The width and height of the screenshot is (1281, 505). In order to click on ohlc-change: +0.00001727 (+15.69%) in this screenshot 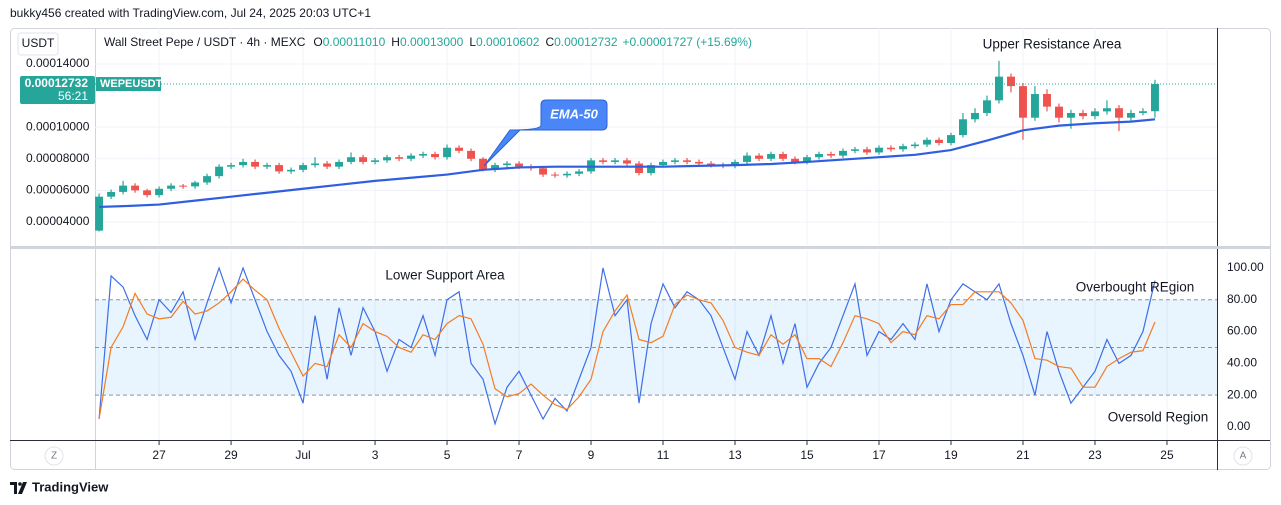, I will do `click(687, 42)`.